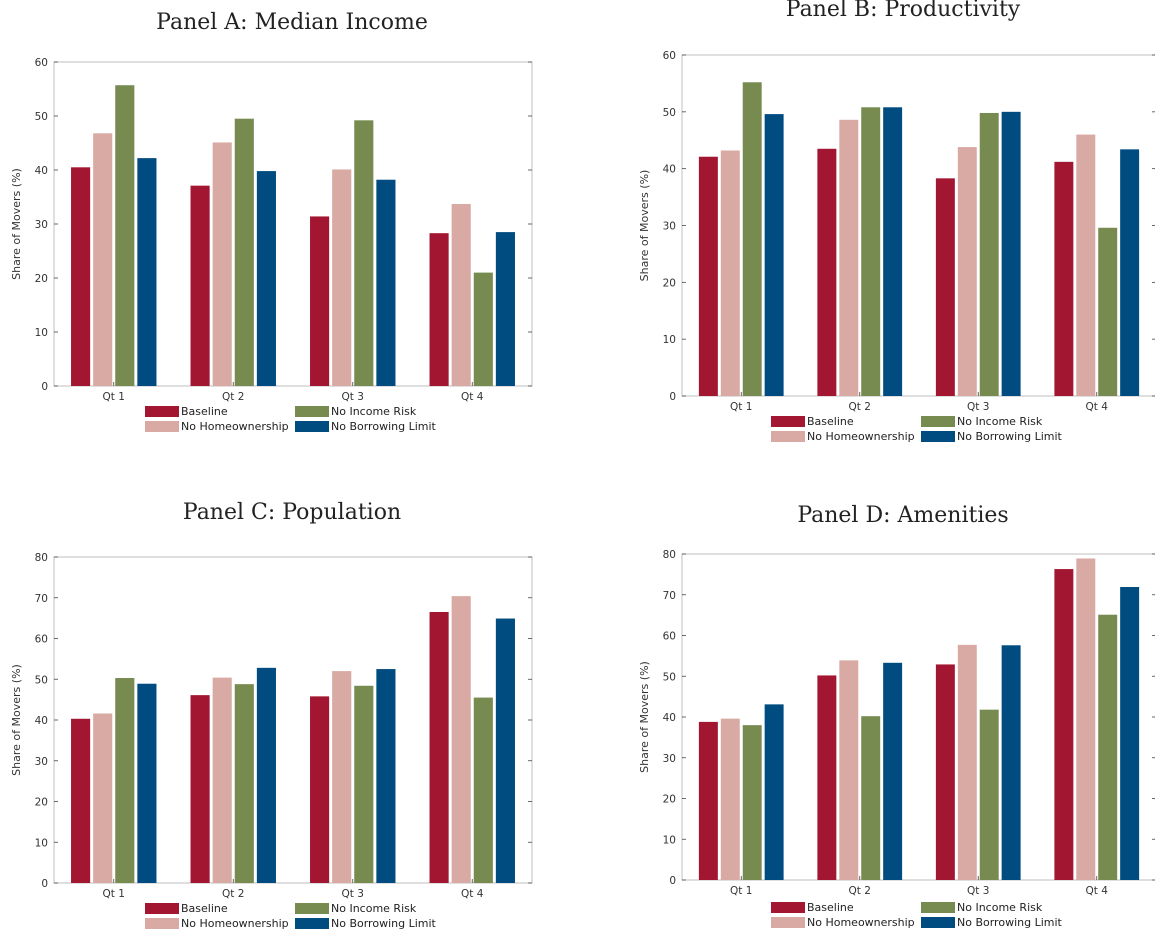 Image resolution: width=1155 pixels, height=943 pixels. I want to click on y-tick-label: 80, so click(669, 555).